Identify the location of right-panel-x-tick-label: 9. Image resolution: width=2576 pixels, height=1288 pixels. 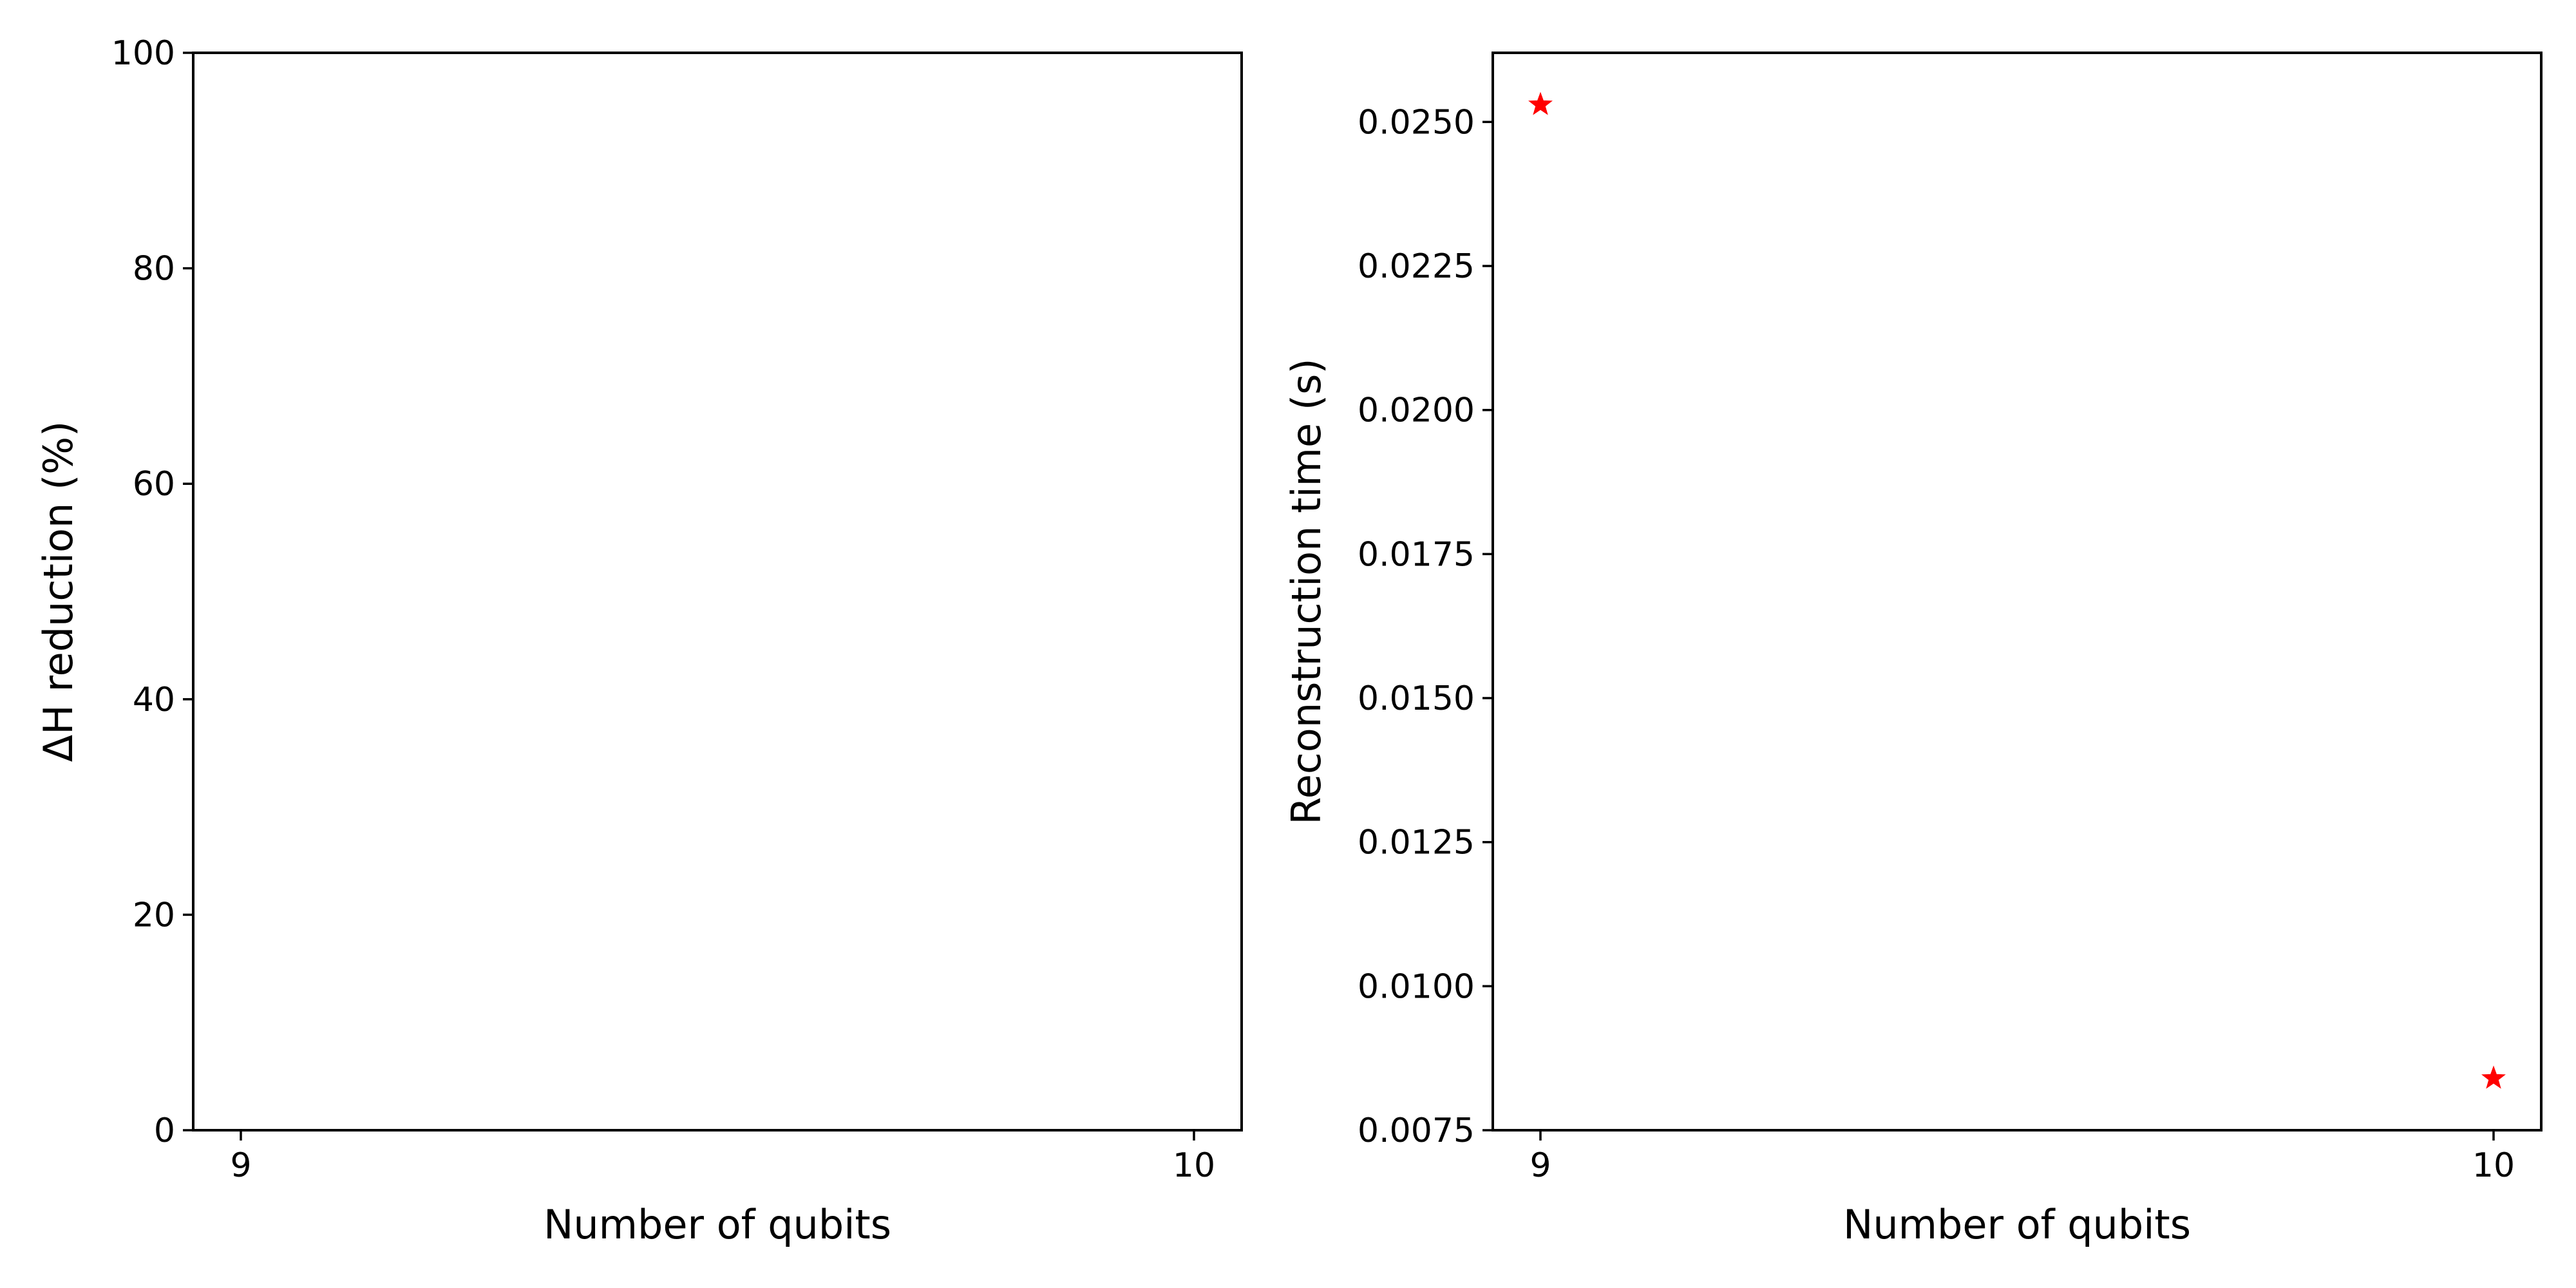
(1541, 1165).